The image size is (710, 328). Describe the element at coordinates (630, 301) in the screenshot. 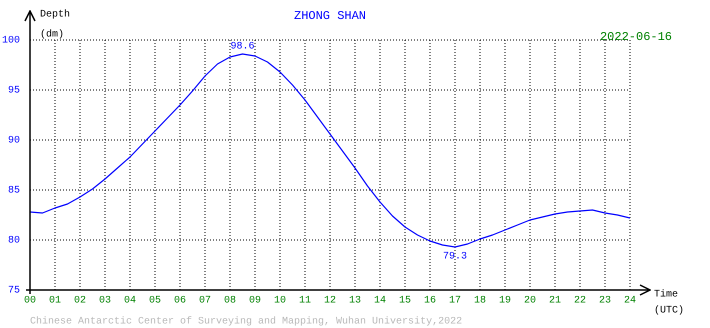

I see `x-tick-label: 24` at that location.